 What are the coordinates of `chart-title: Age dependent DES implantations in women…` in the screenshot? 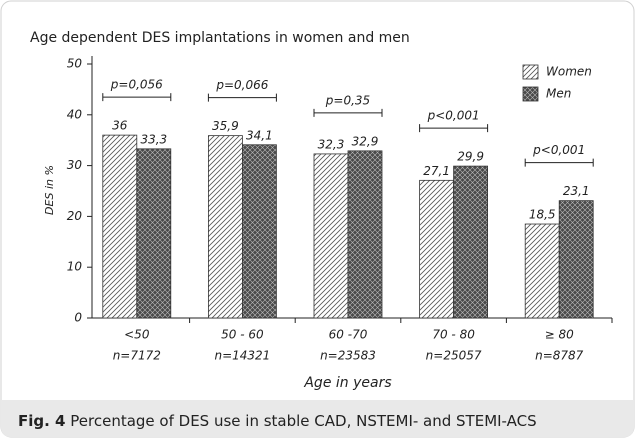 It's located at (220, 38).